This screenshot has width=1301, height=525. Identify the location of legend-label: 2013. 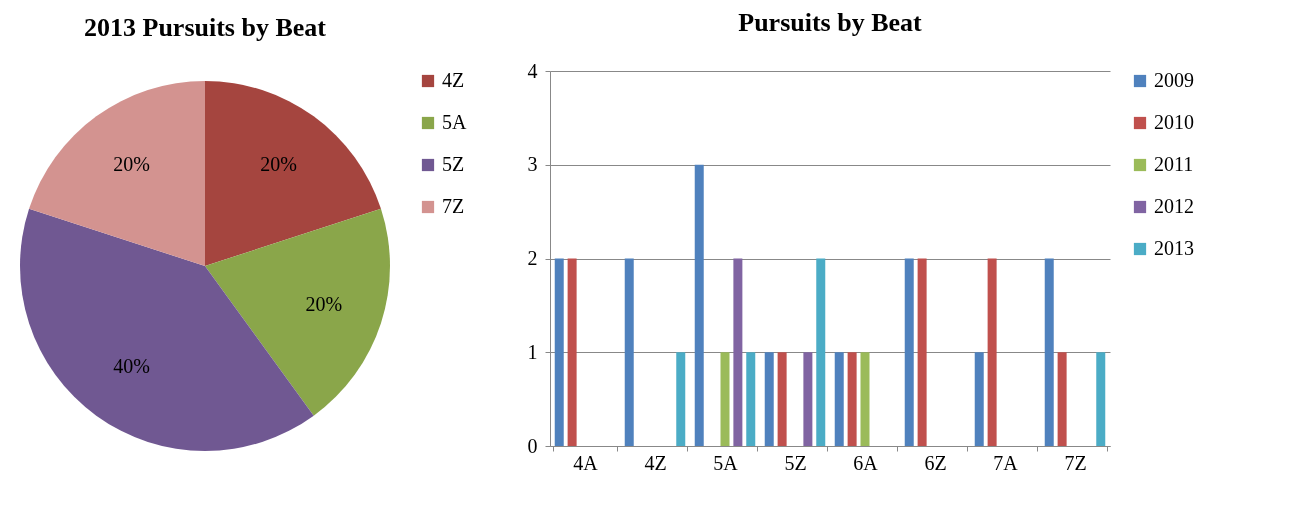
(1174, 248).